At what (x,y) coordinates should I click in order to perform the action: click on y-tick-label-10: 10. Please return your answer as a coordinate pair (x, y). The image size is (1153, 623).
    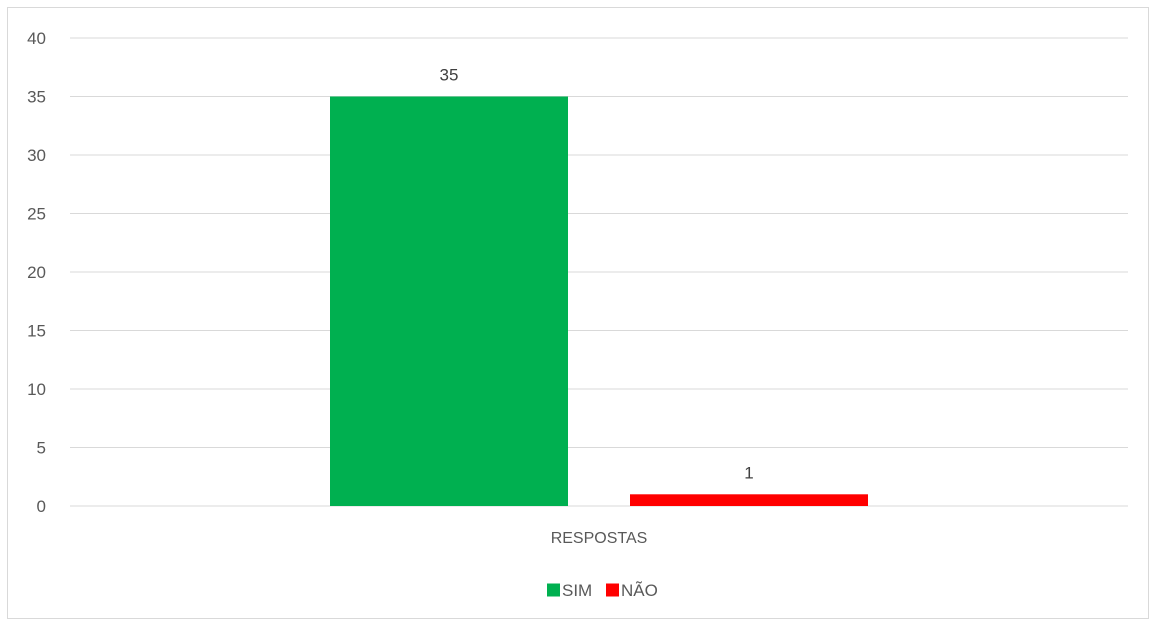
    Looking at the image, I should click on (36, 389).